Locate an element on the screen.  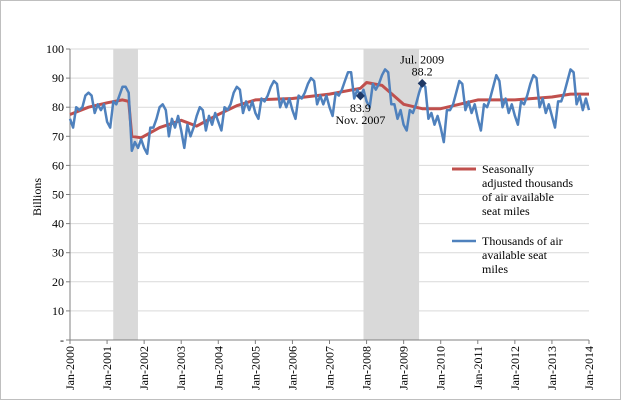
y-tick-label: 30 is located at coordinates (58, 253).